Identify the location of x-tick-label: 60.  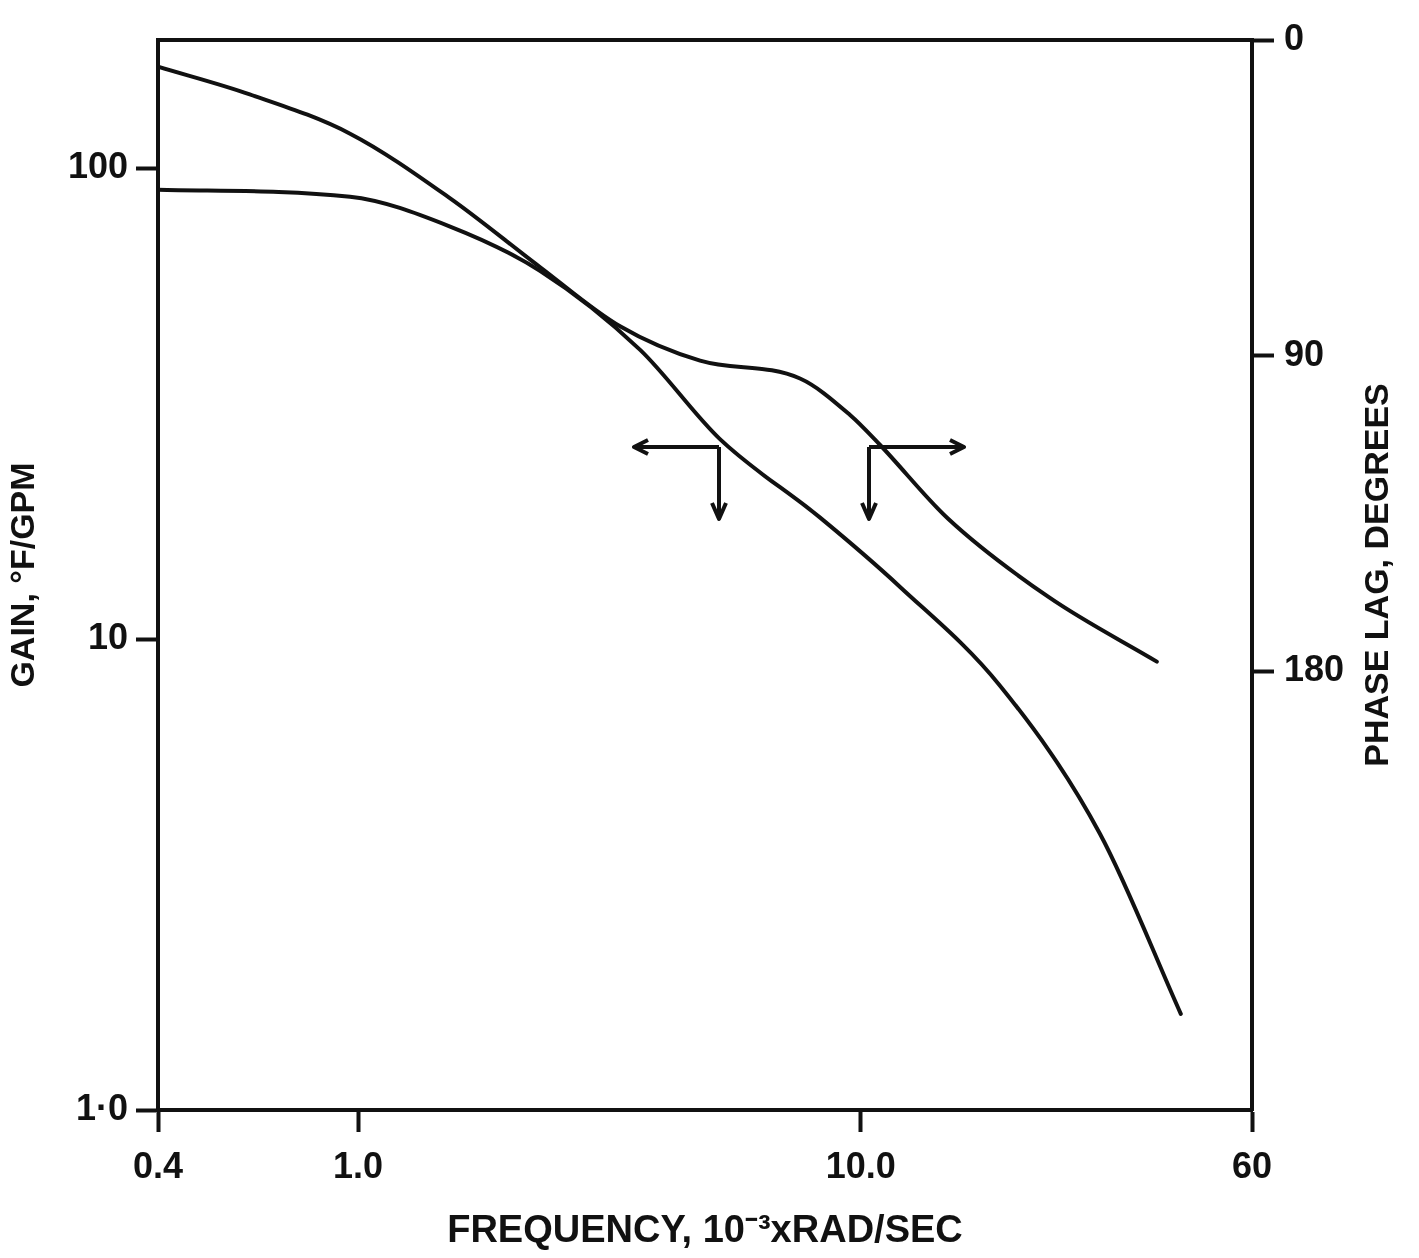
(1252, 1165).